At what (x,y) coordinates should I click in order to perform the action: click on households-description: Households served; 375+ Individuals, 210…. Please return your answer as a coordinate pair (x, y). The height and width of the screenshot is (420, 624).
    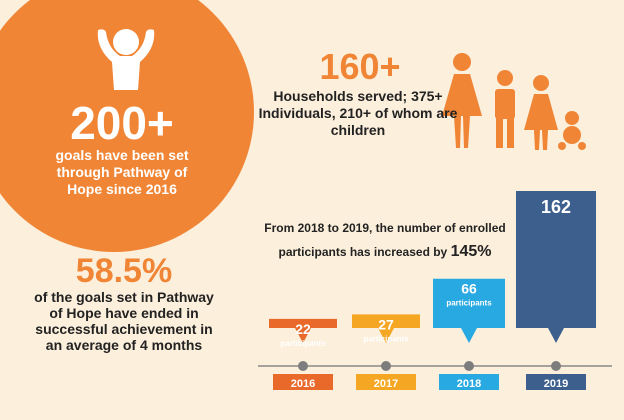
    Looking at the image, I should click on (358, 113).